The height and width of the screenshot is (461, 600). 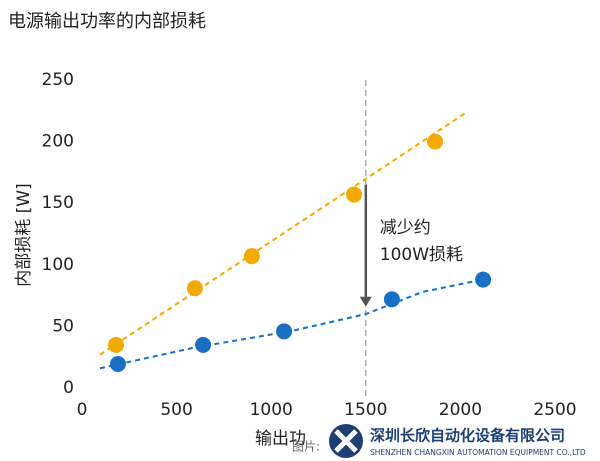 I want to click on chart-title: 电源输出功率的内部损耗, so click(x=107, y=21).